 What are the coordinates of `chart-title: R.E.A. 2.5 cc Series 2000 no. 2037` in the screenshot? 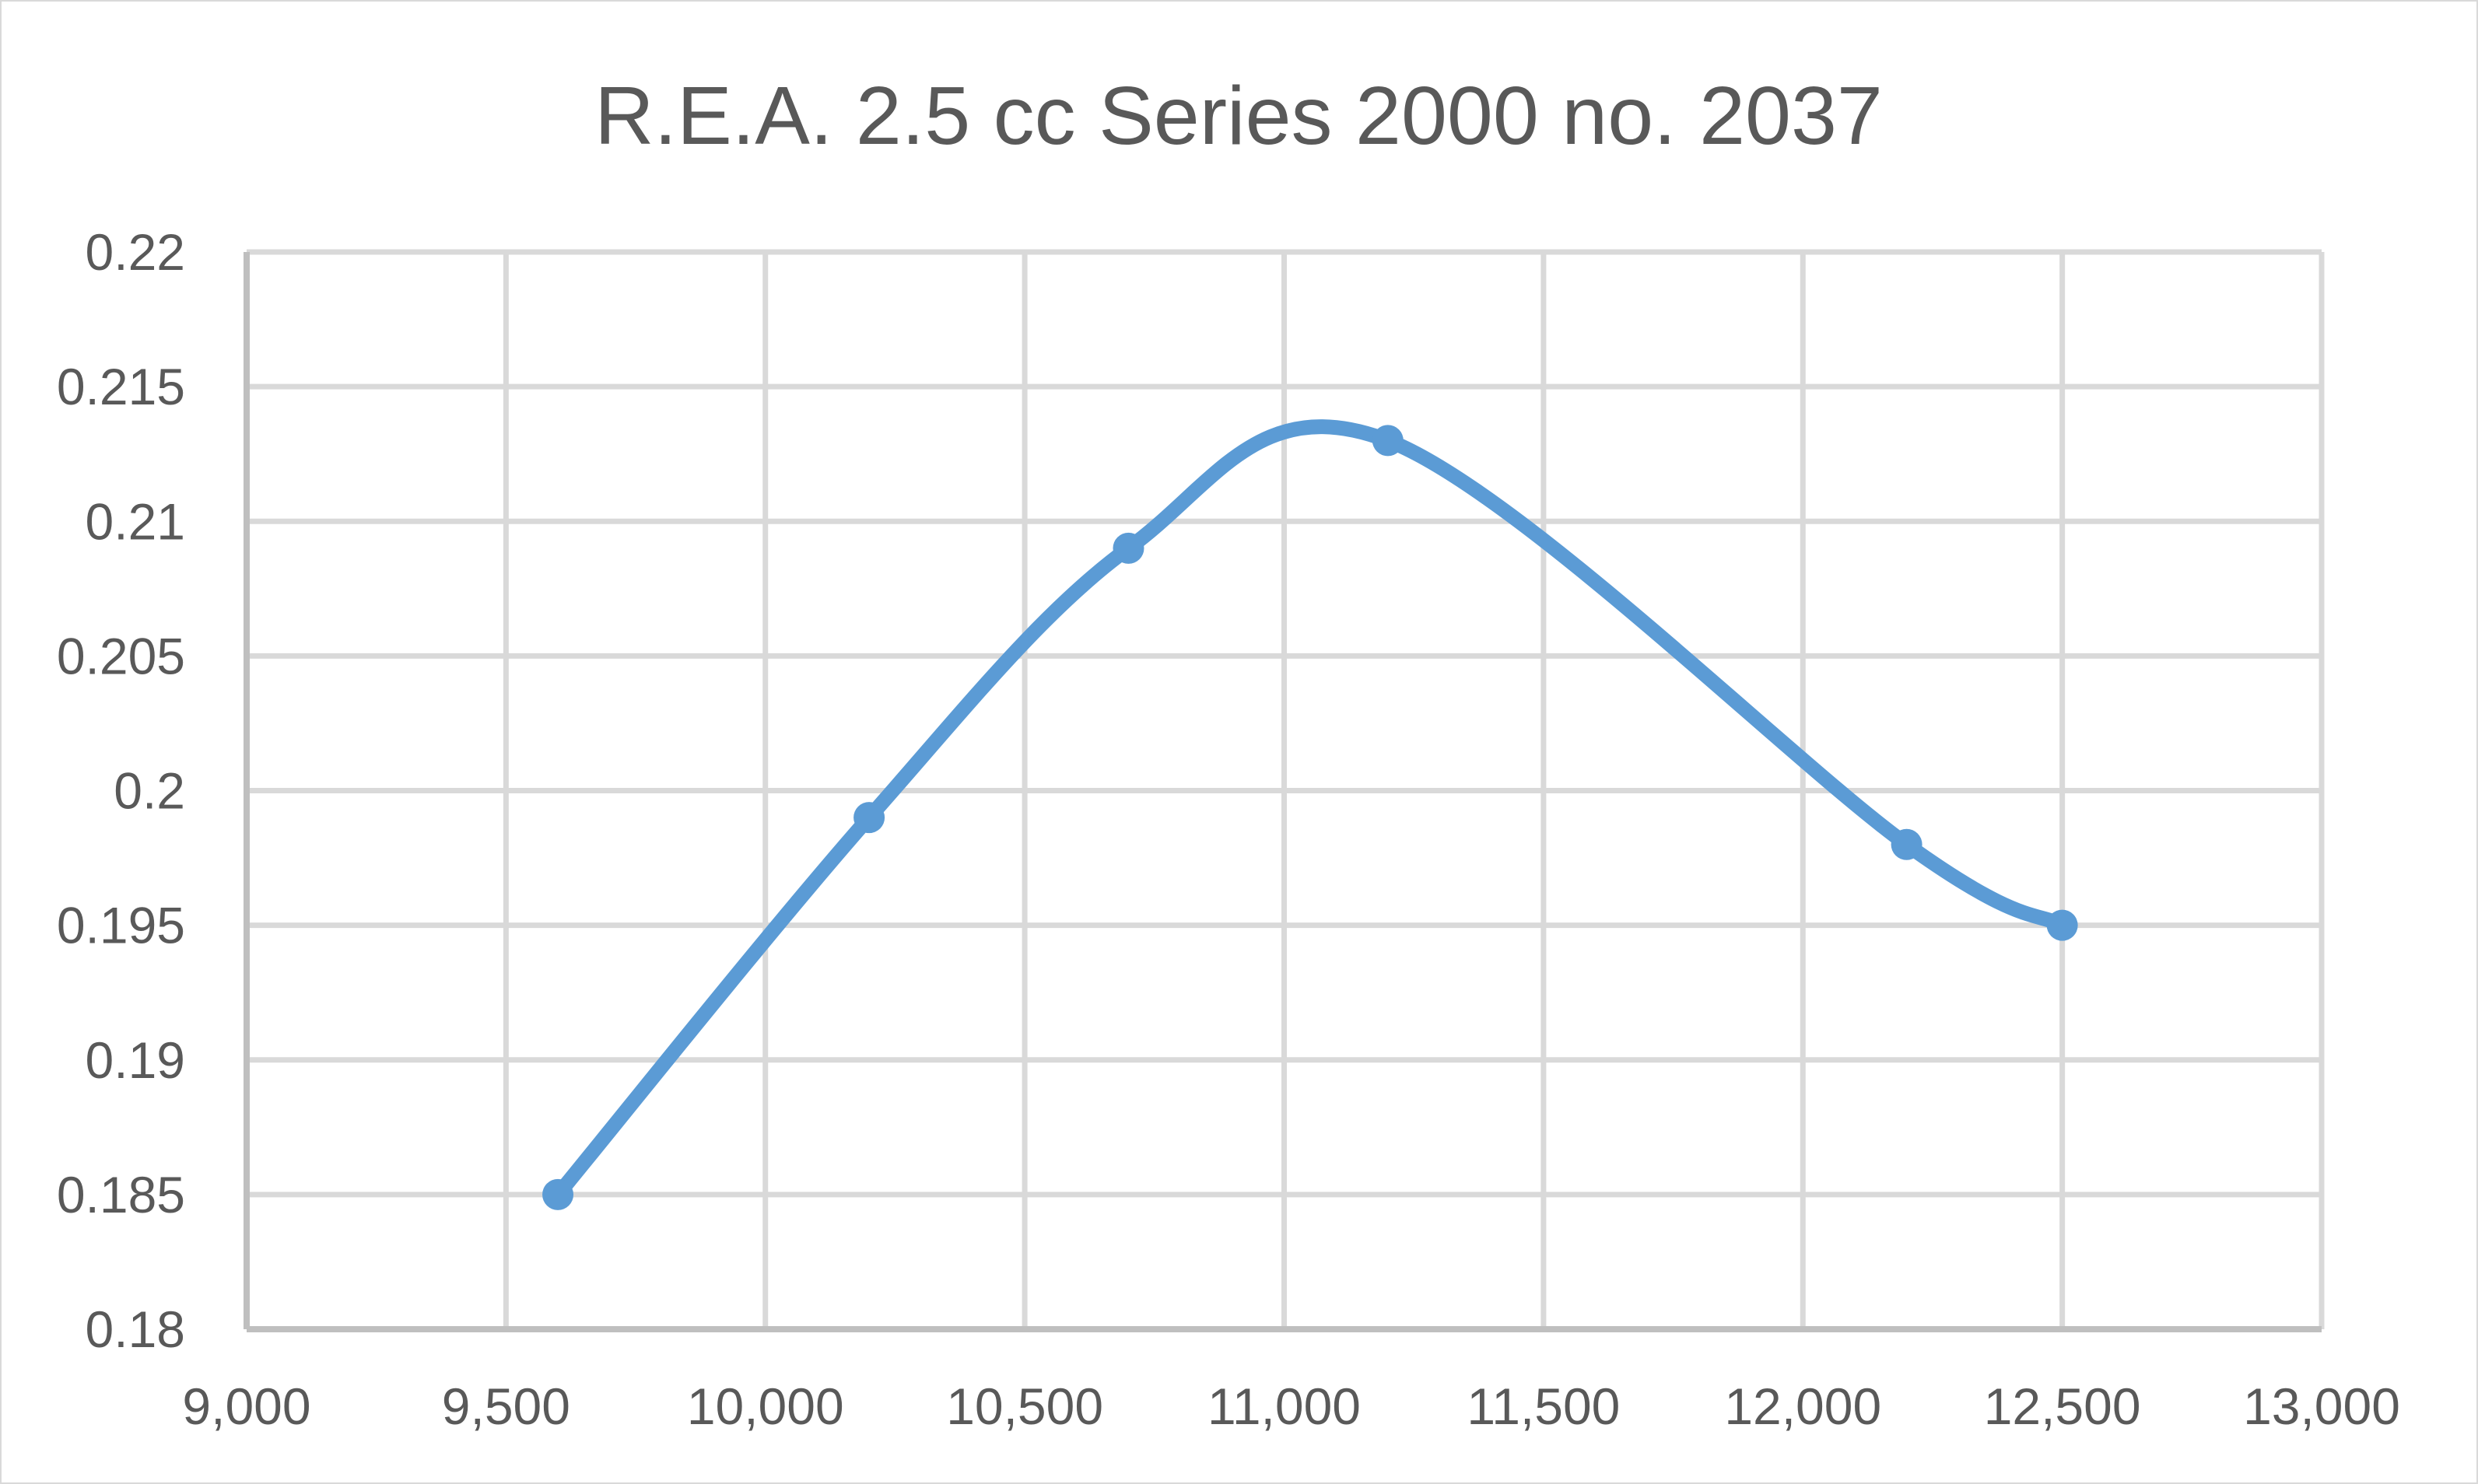 It's located at (1238, 116).